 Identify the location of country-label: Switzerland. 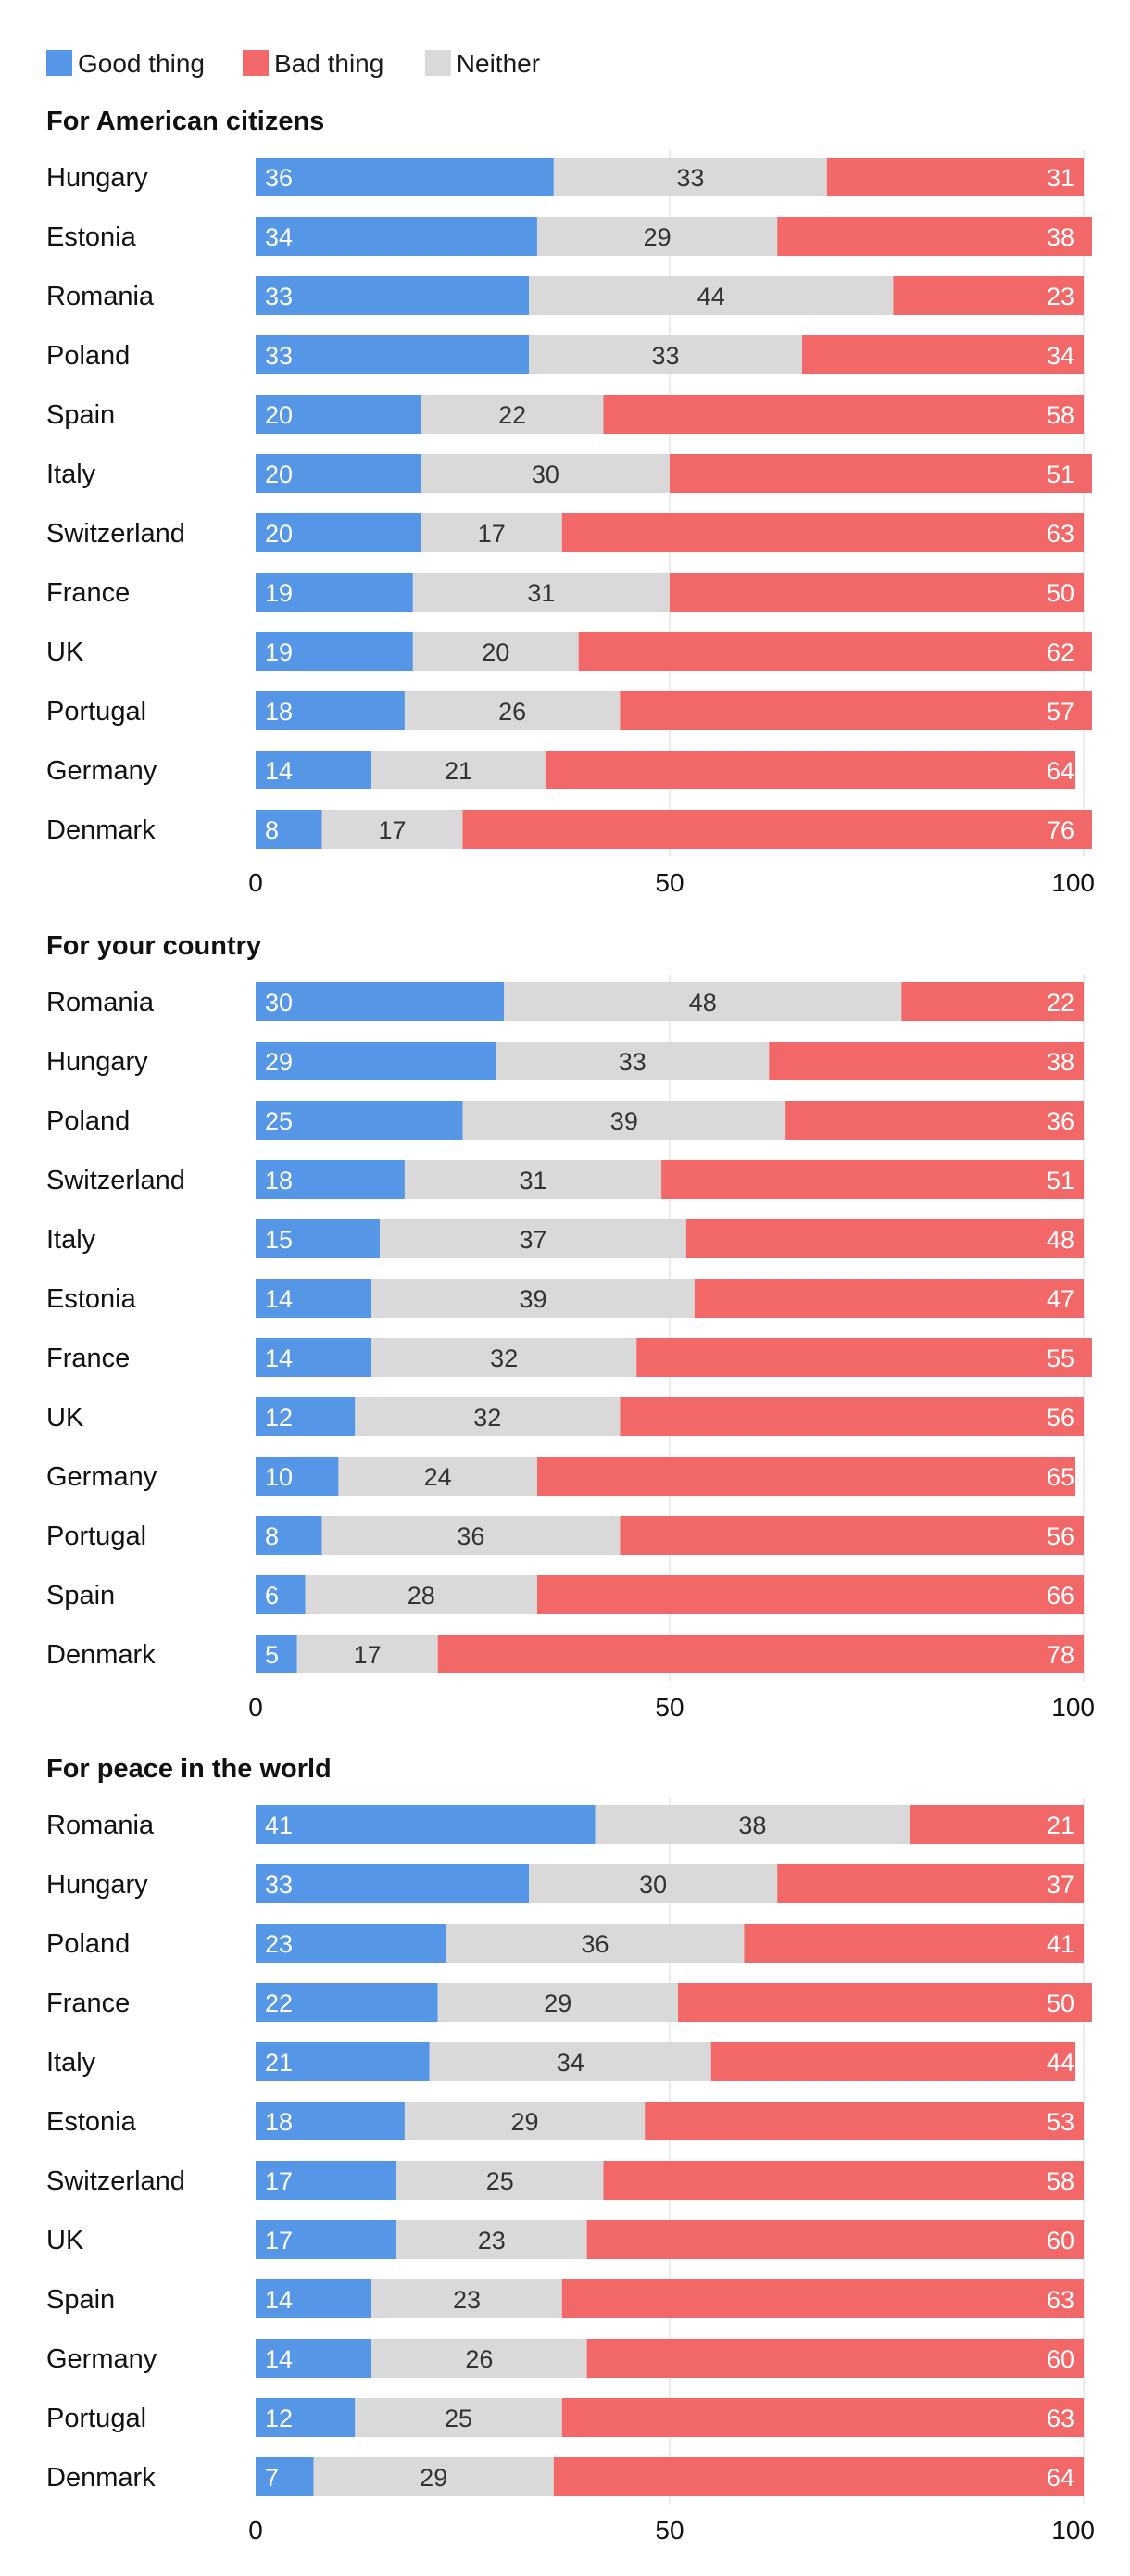
(115, 1181).